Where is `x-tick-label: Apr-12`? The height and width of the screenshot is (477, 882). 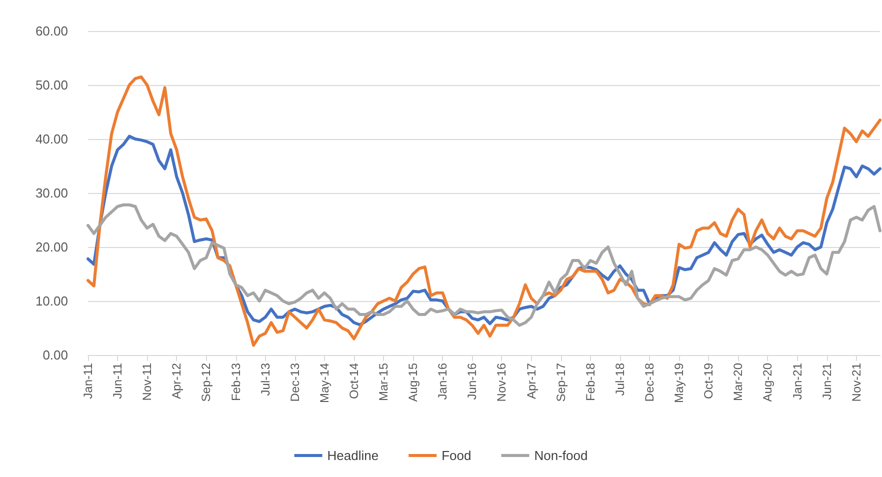
x-tick-label: Apr-12 is located at coordinates (177, 381).